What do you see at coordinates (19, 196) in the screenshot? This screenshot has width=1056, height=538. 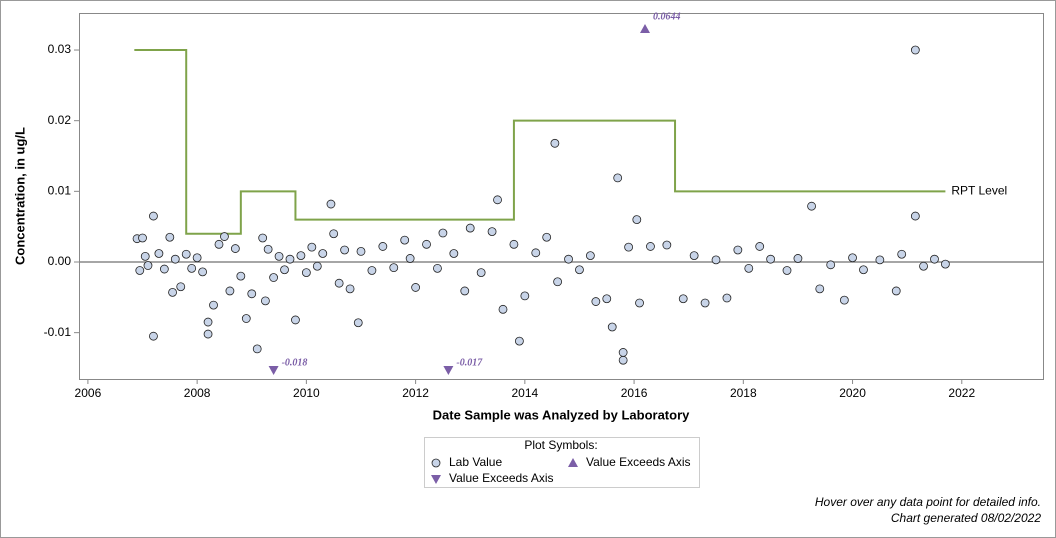 I see `y-axis-title: Concentration, in ug/L` at bounding box center [19, 196].